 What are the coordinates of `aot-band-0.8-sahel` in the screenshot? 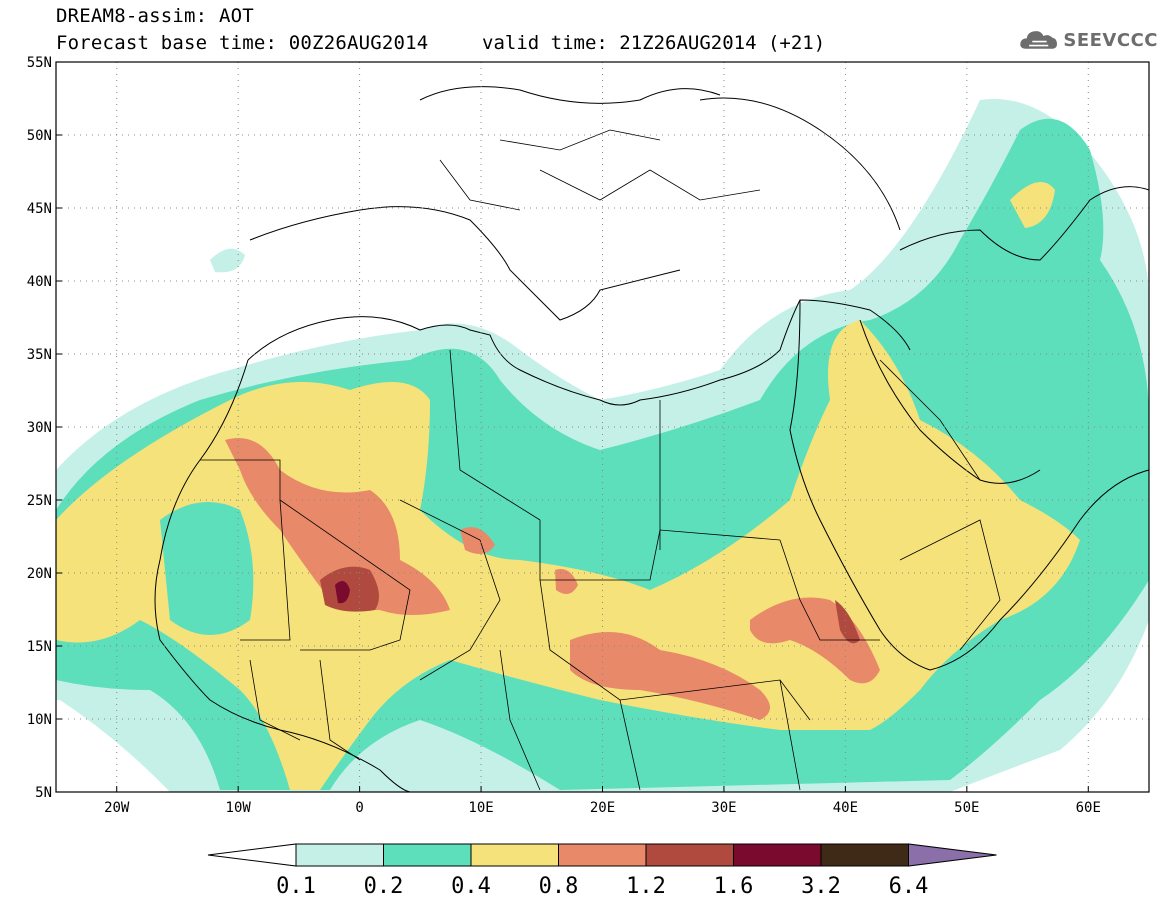 It's located at (670, 676).